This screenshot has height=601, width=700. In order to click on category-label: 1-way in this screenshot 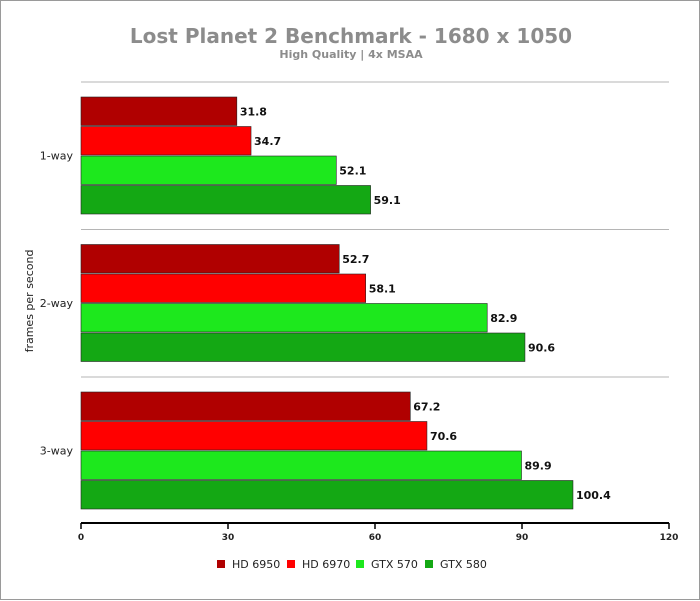, I will do `click(57, 156)`.